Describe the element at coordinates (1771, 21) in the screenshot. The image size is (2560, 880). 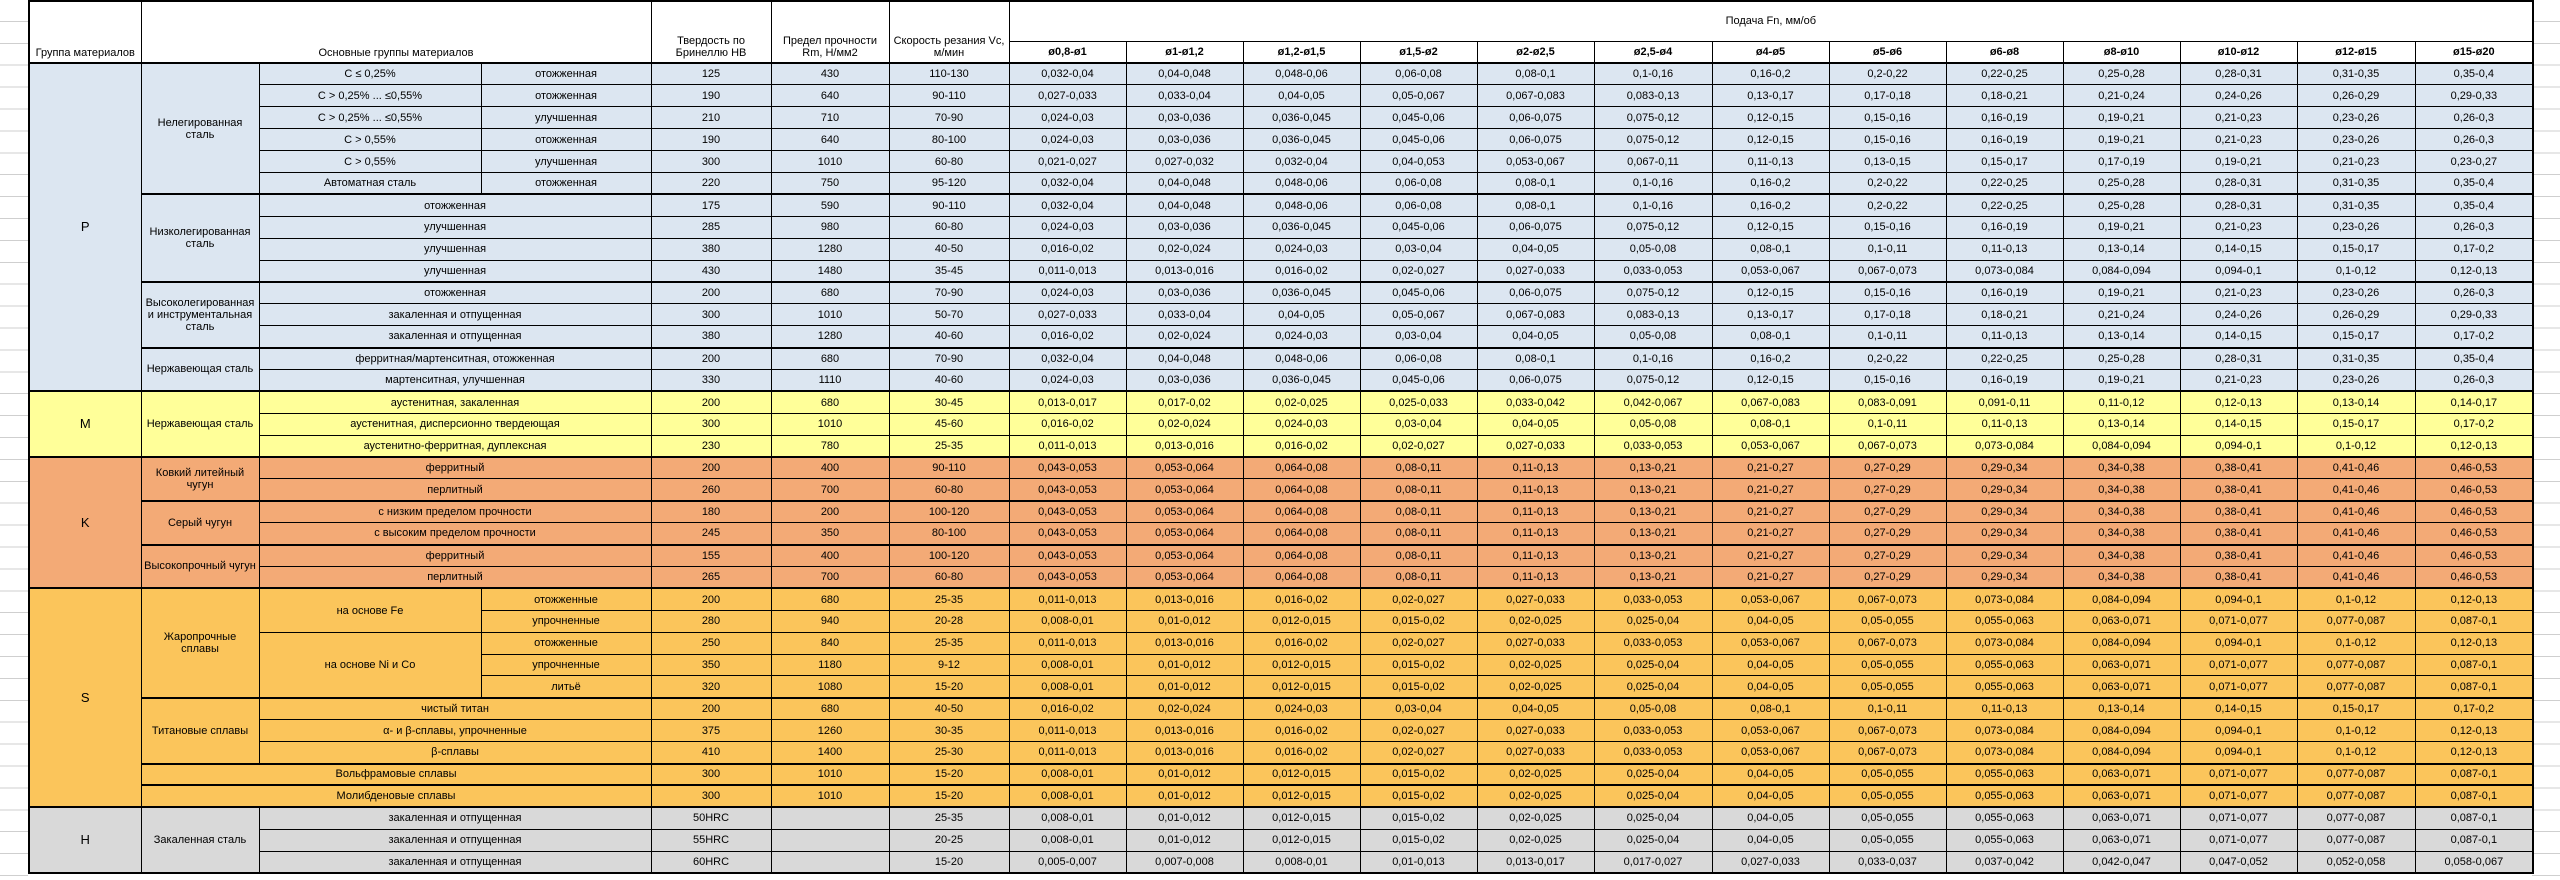
I see `header-feed-column: Подача Fn, мм/об` at that location.